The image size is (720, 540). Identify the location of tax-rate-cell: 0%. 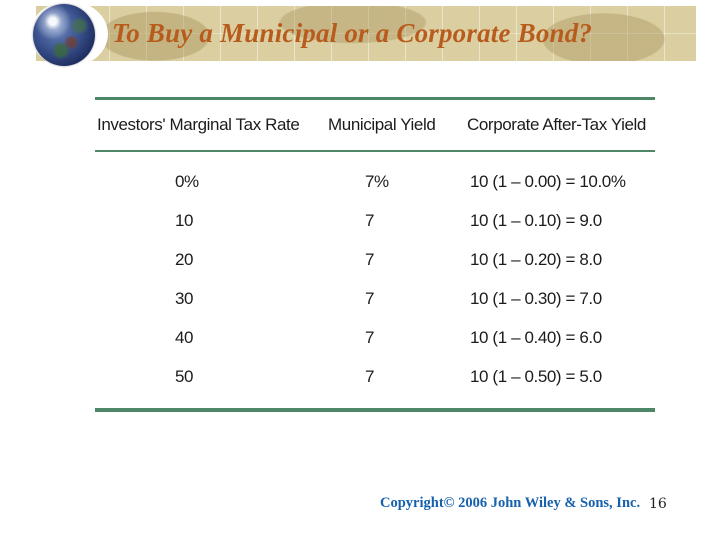
(187, 181).